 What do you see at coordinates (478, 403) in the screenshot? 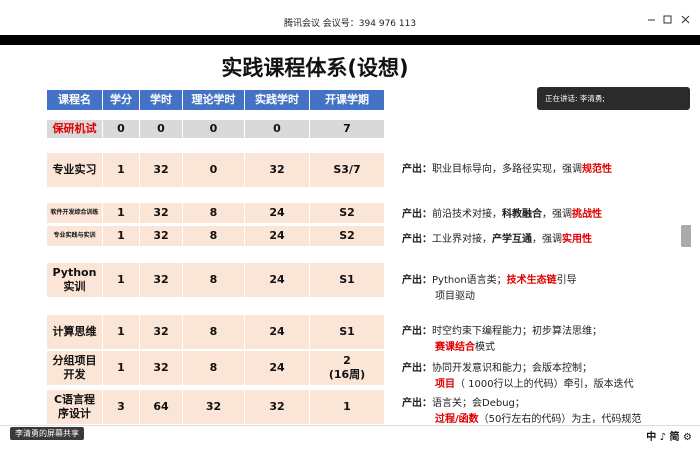
I see `output-segment: 语言关；会Debug；` at bounding box center [478, 403].